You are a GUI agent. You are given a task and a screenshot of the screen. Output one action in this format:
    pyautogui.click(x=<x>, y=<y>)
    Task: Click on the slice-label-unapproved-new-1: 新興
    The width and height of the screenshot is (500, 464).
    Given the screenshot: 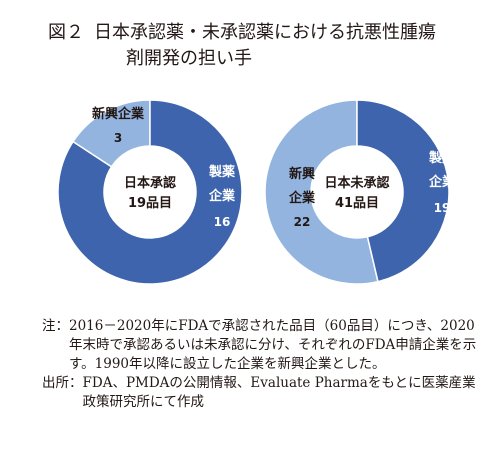 What is the action you would take?
    pyautogui.click(x=302, y=174)
    